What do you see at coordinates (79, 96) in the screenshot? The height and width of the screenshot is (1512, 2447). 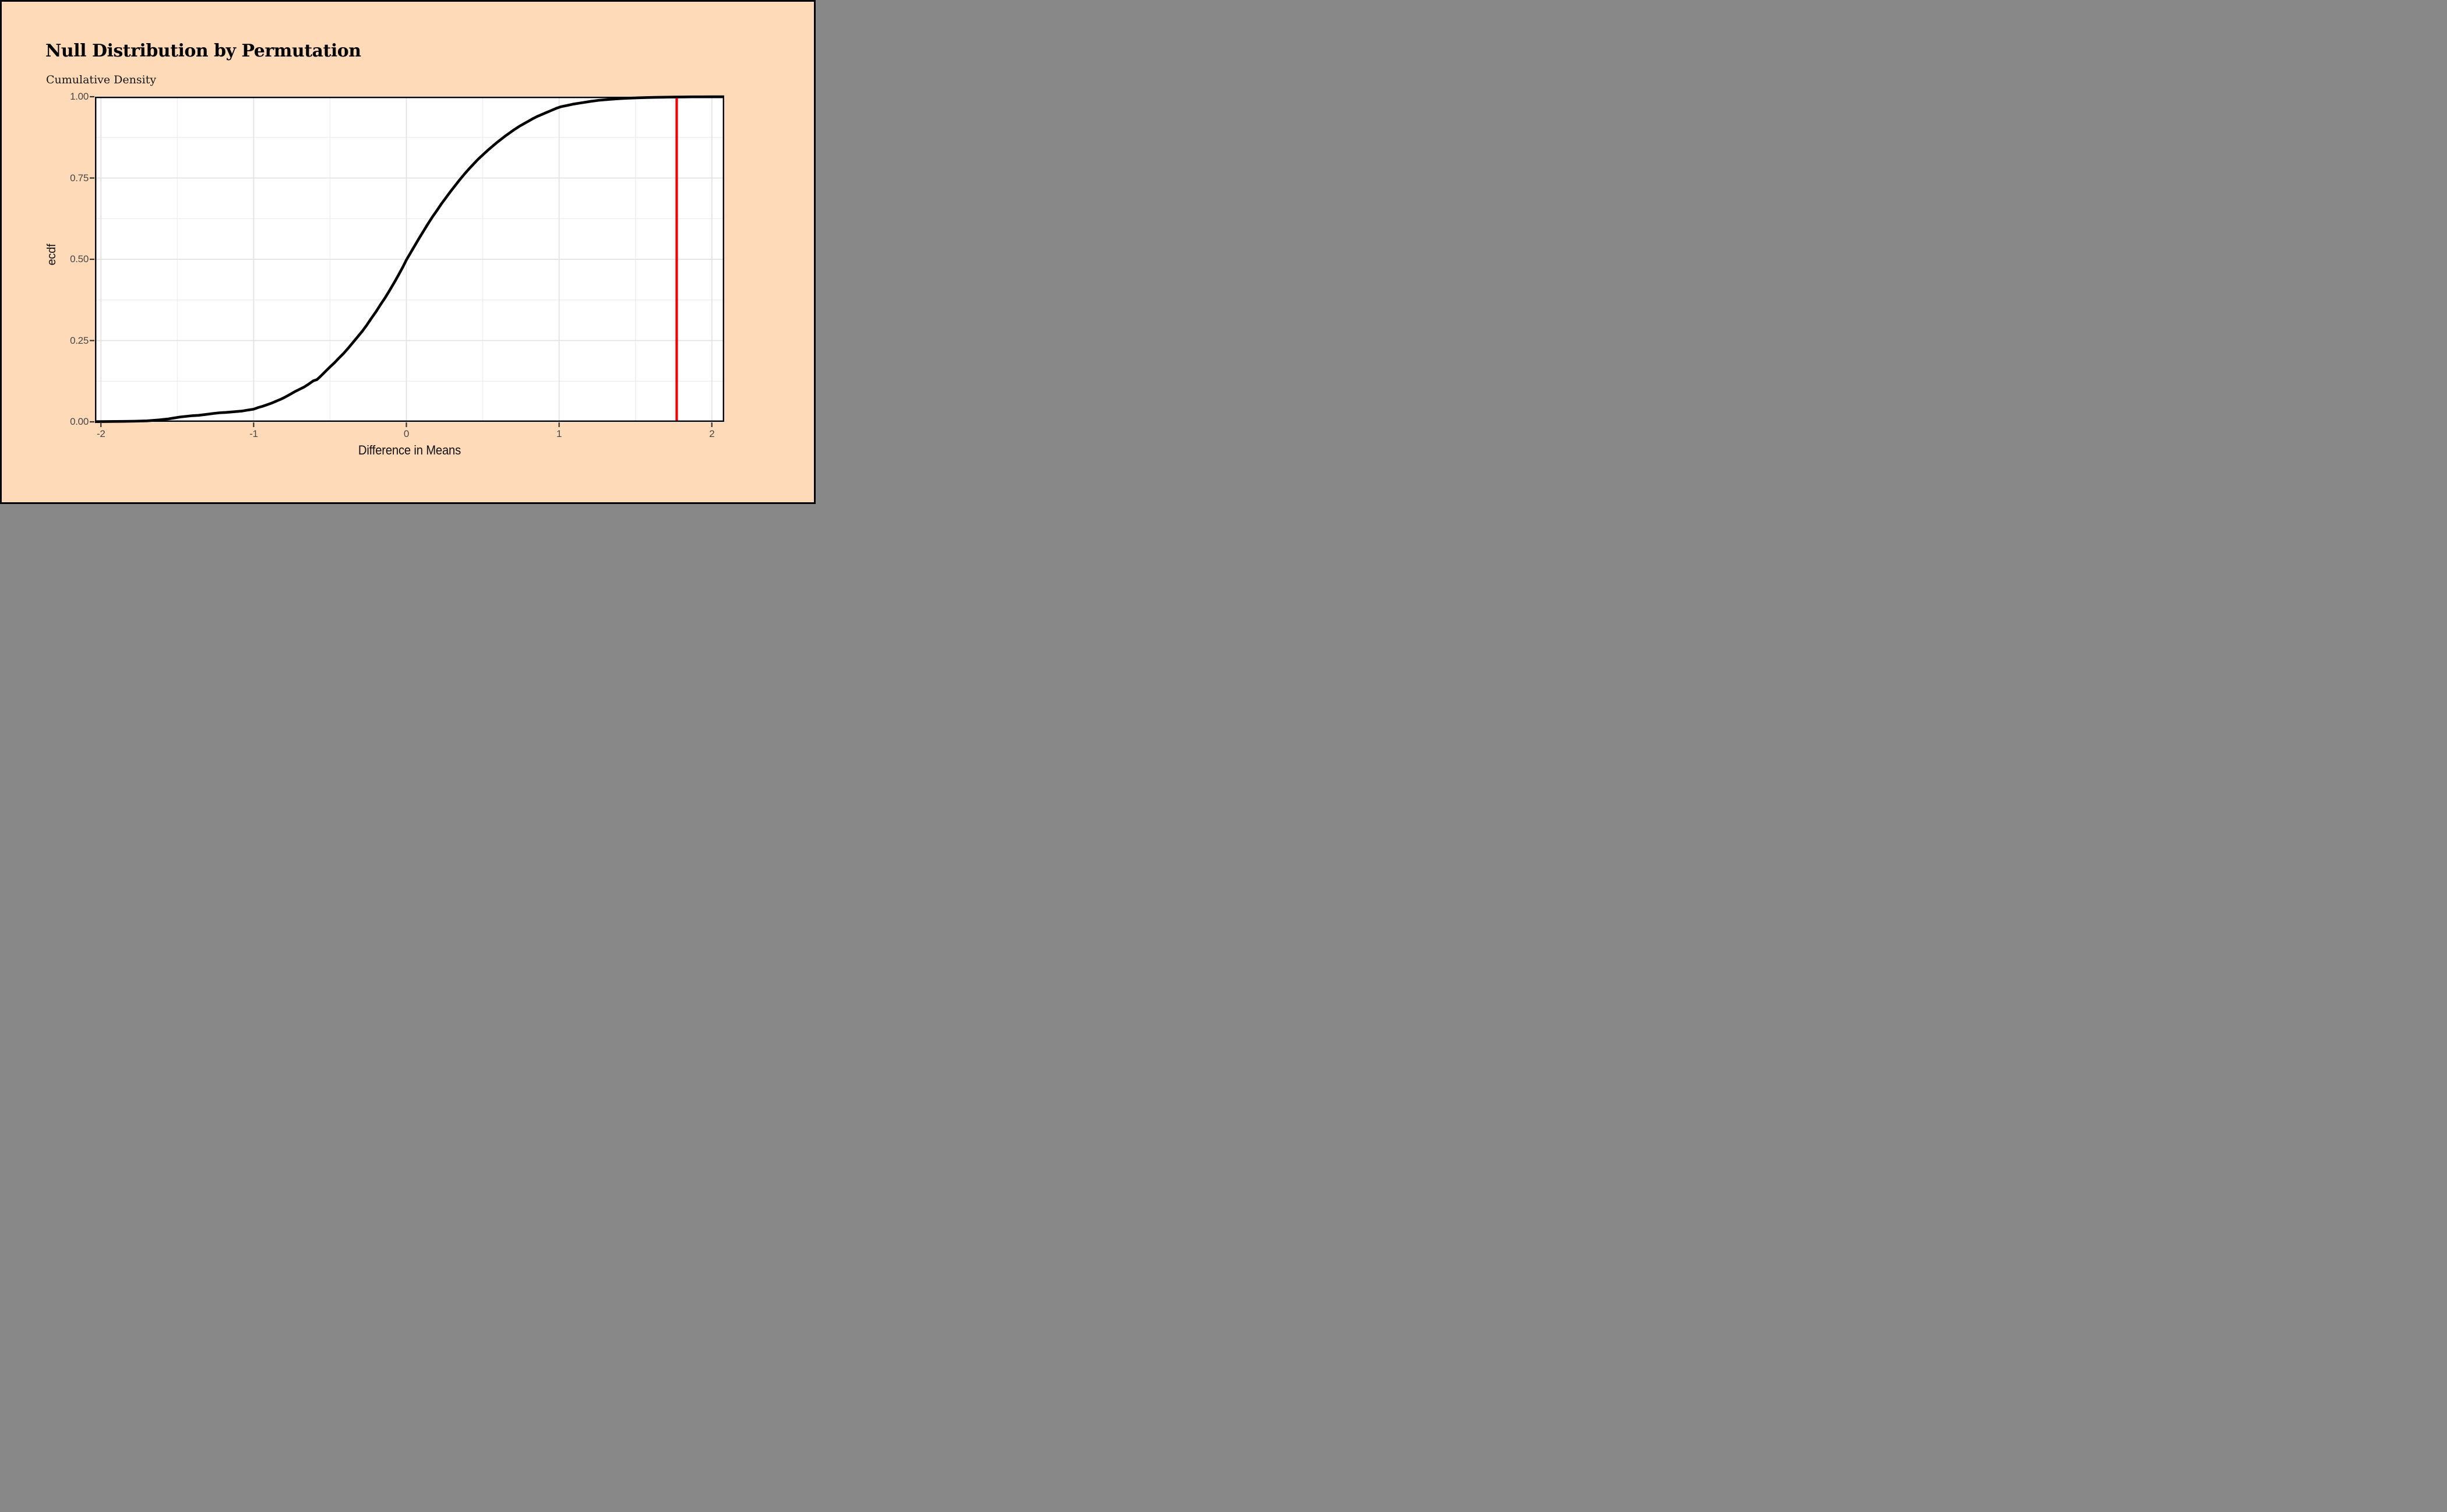 I see `y-tick-label: 1.00` at bounding box center [79, 96].